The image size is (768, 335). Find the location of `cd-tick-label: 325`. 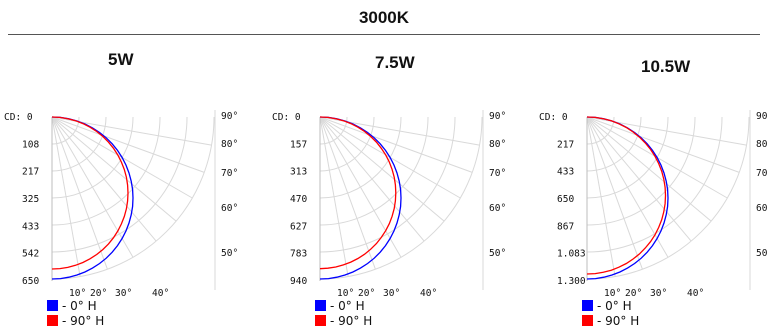

cd-tick-label: 325 is located at coordinates (30, 199).